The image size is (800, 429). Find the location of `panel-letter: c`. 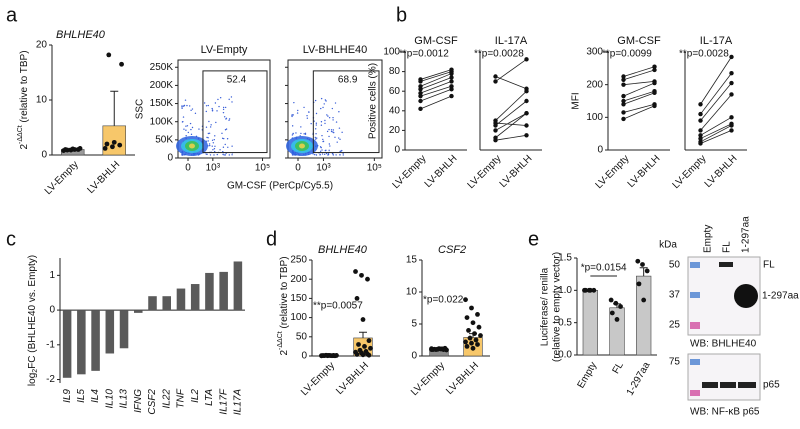

panel-letter: c is located at coordinates (11, 239).